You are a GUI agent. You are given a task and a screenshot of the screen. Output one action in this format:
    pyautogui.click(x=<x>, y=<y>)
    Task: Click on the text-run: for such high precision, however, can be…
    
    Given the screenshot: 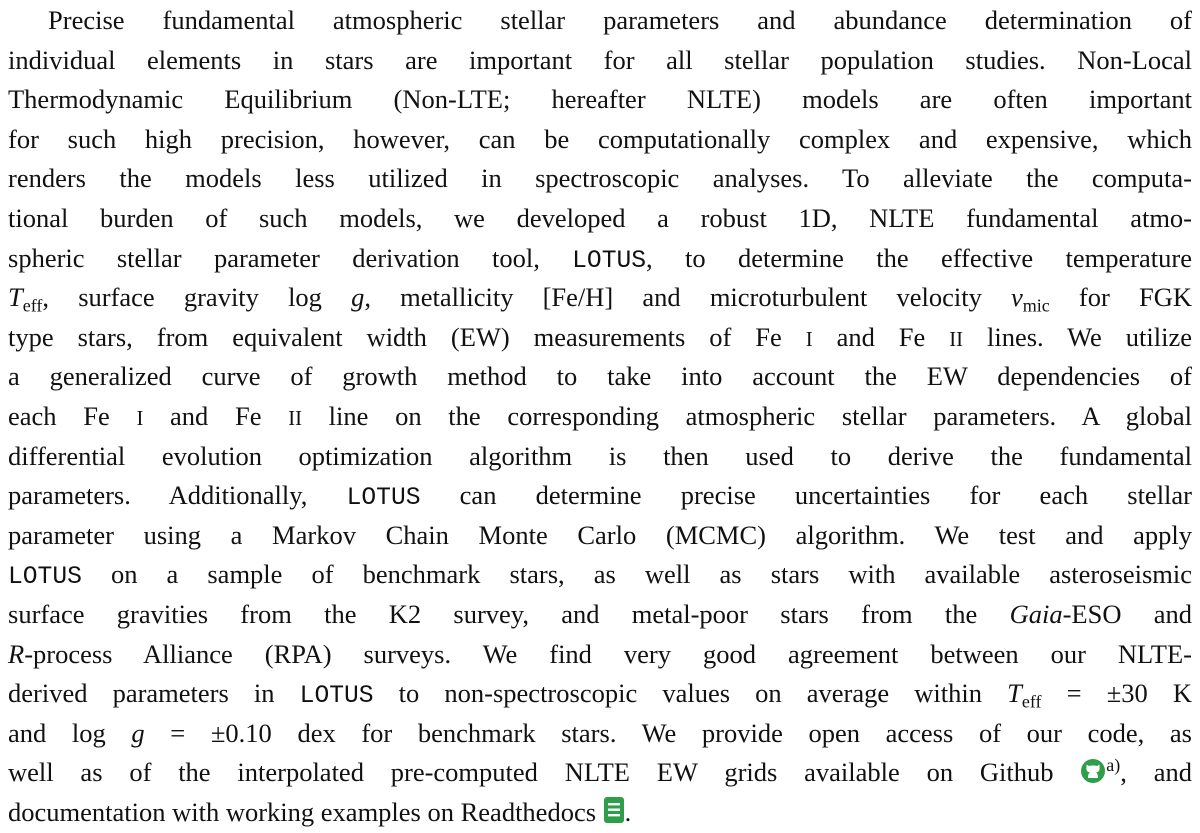 What is the action you would take?
    pyautogui.click(x=600, y=138)
    